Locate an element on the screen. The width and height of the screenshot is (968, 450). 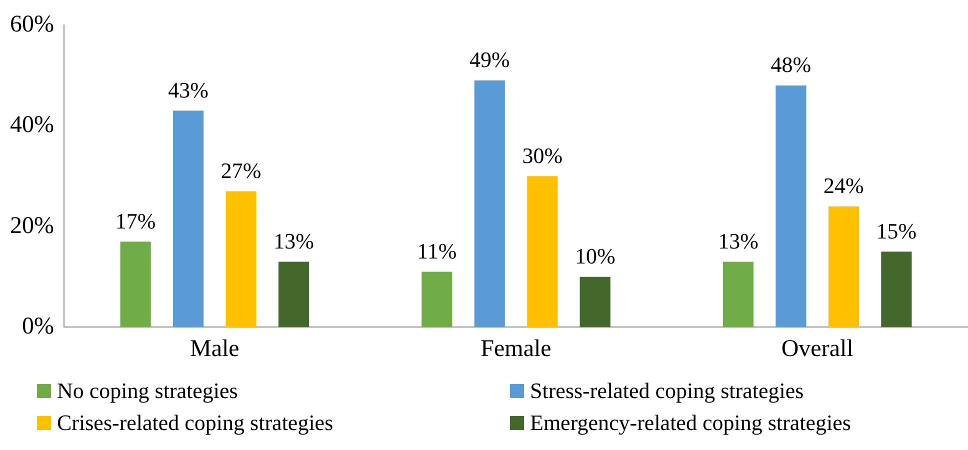
y-tick-label: 20% is located at coordinates (32, 225).